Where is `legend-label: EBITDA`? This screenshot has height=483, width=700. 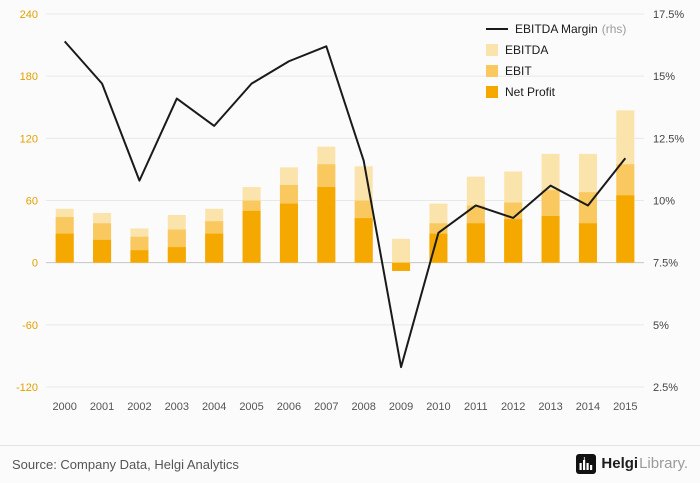
legend-label: EBITDA is located at coordinates (527, 50).